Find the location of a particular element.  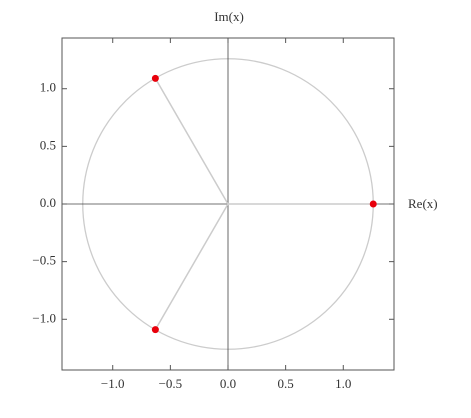

x-axis-label: Re(x) is located at coordinates (423, 203).